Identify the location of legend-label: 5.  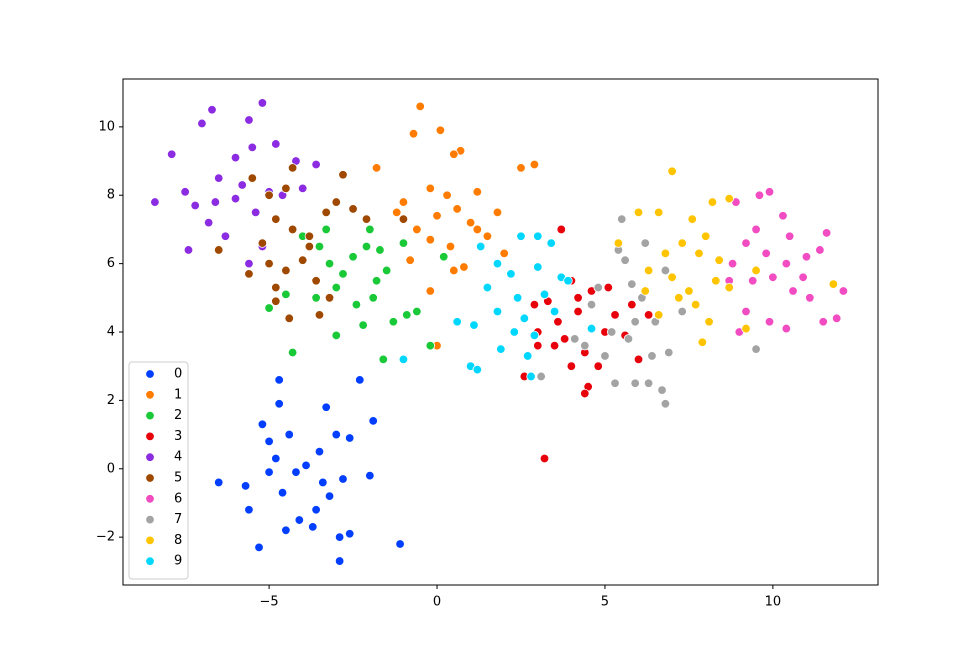
(178, 478).